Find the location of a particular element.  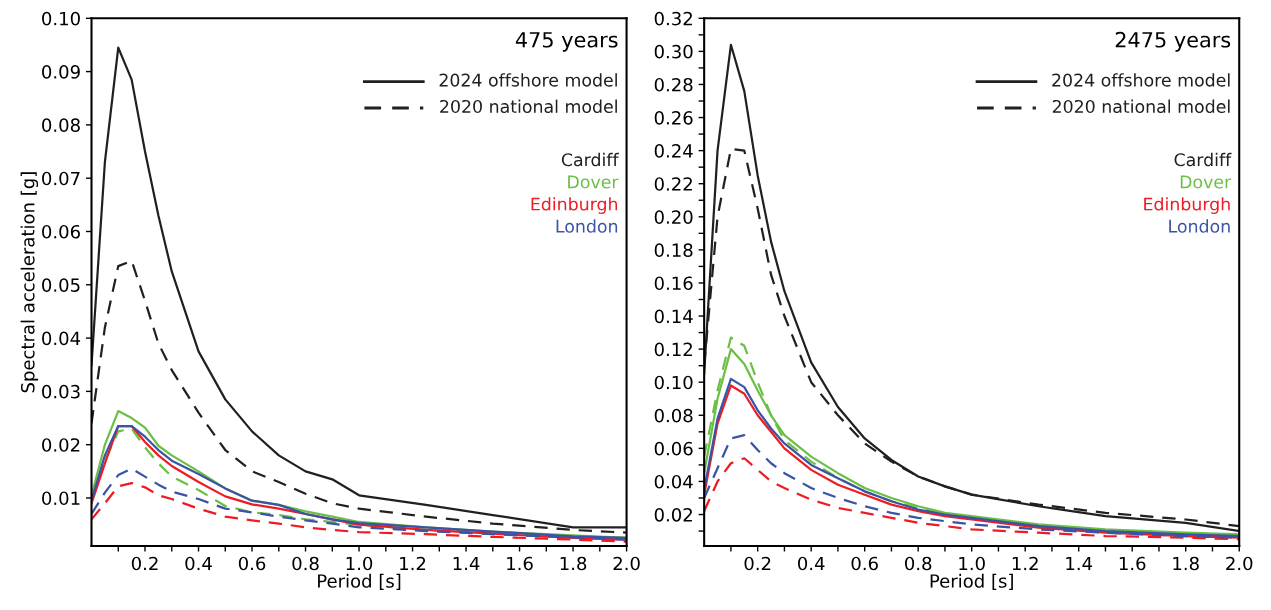

y-tick-label: 0.07 is located at coordinates (61, 178).